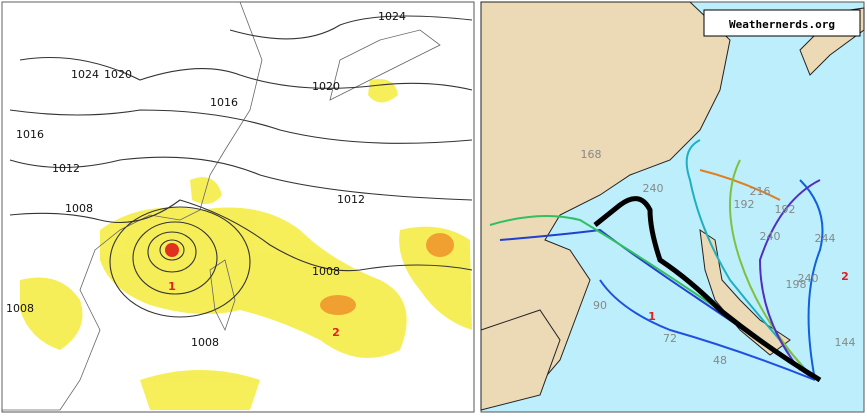 The image size is (867, 419). Describe the element at coordinates (600, 305) in the screenshot. I see `track-label: 90` at that location.